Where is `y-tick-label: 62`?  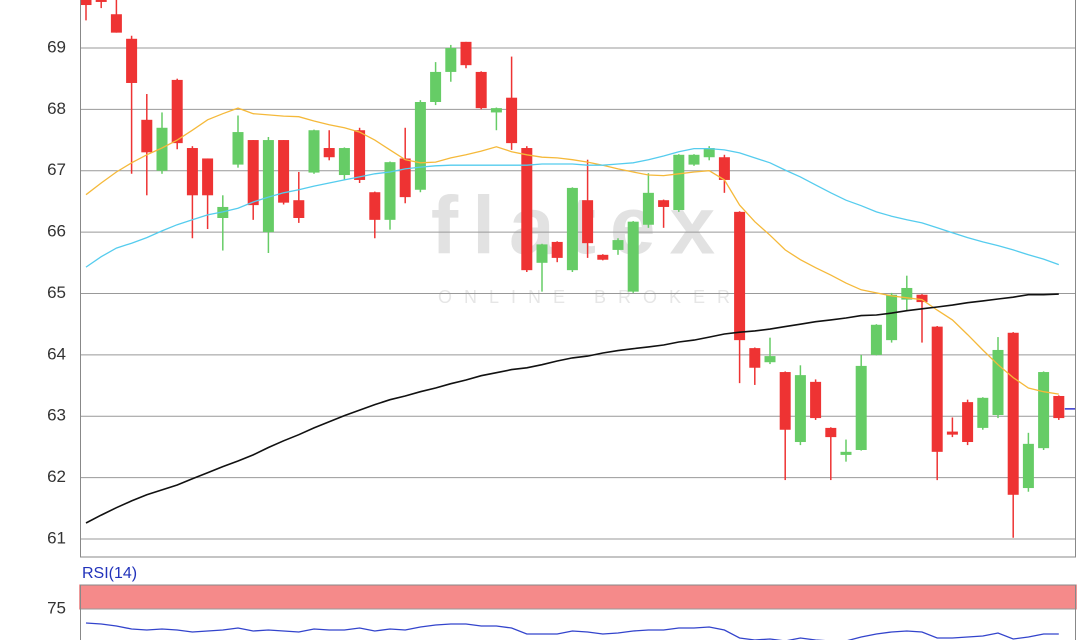 y-tick-label: 62 is located at coordinates (56, 476).